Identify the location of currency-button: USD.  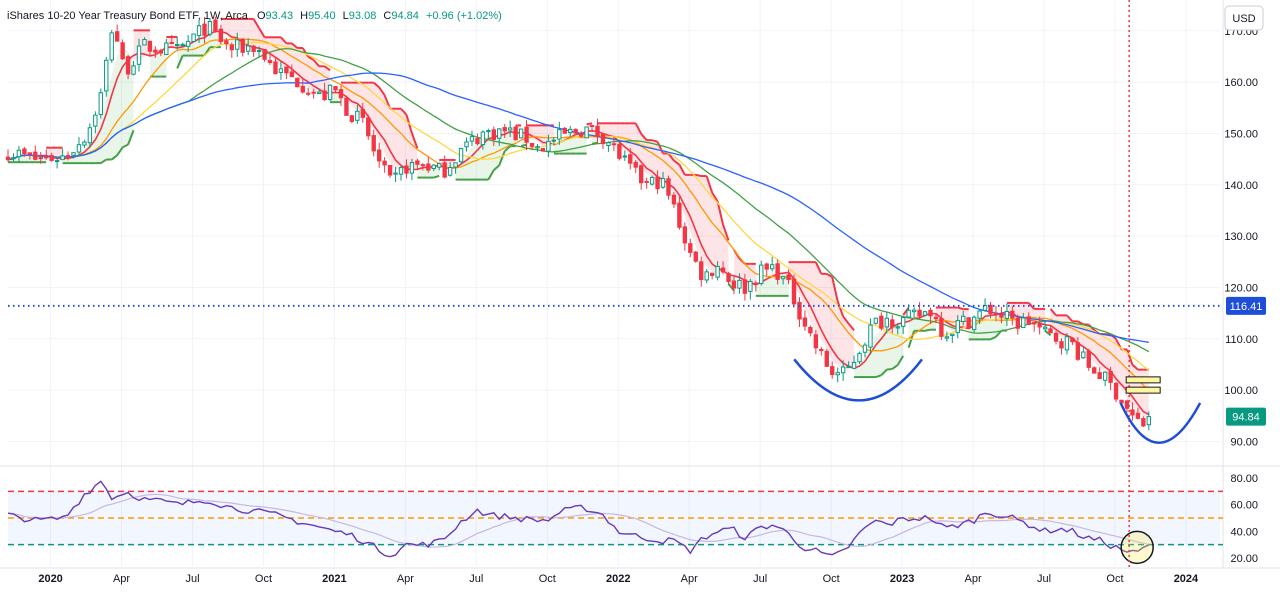
(1244, 18).